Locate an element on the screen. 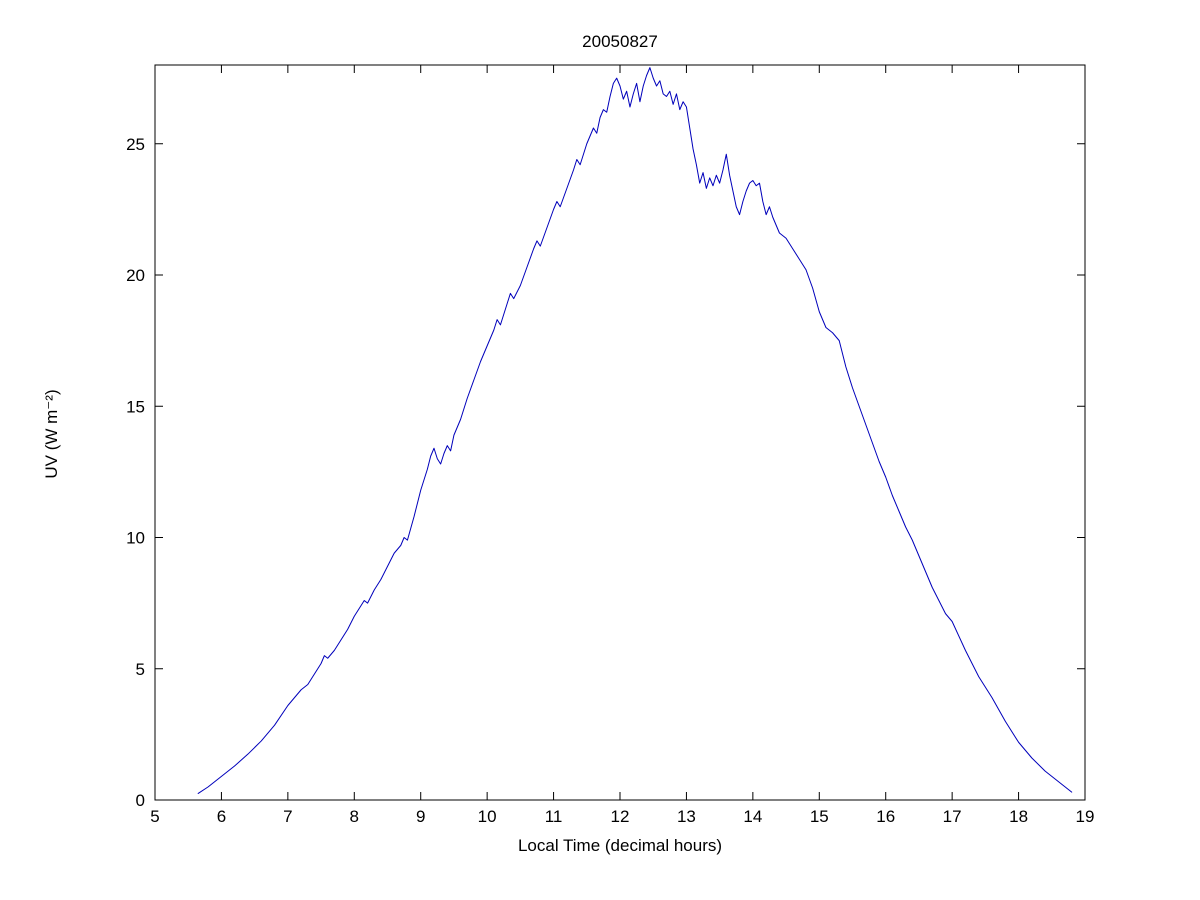 This screenshot has height=900, width=1200. y-tick-label: 0 is located at coordinates (140, 800).